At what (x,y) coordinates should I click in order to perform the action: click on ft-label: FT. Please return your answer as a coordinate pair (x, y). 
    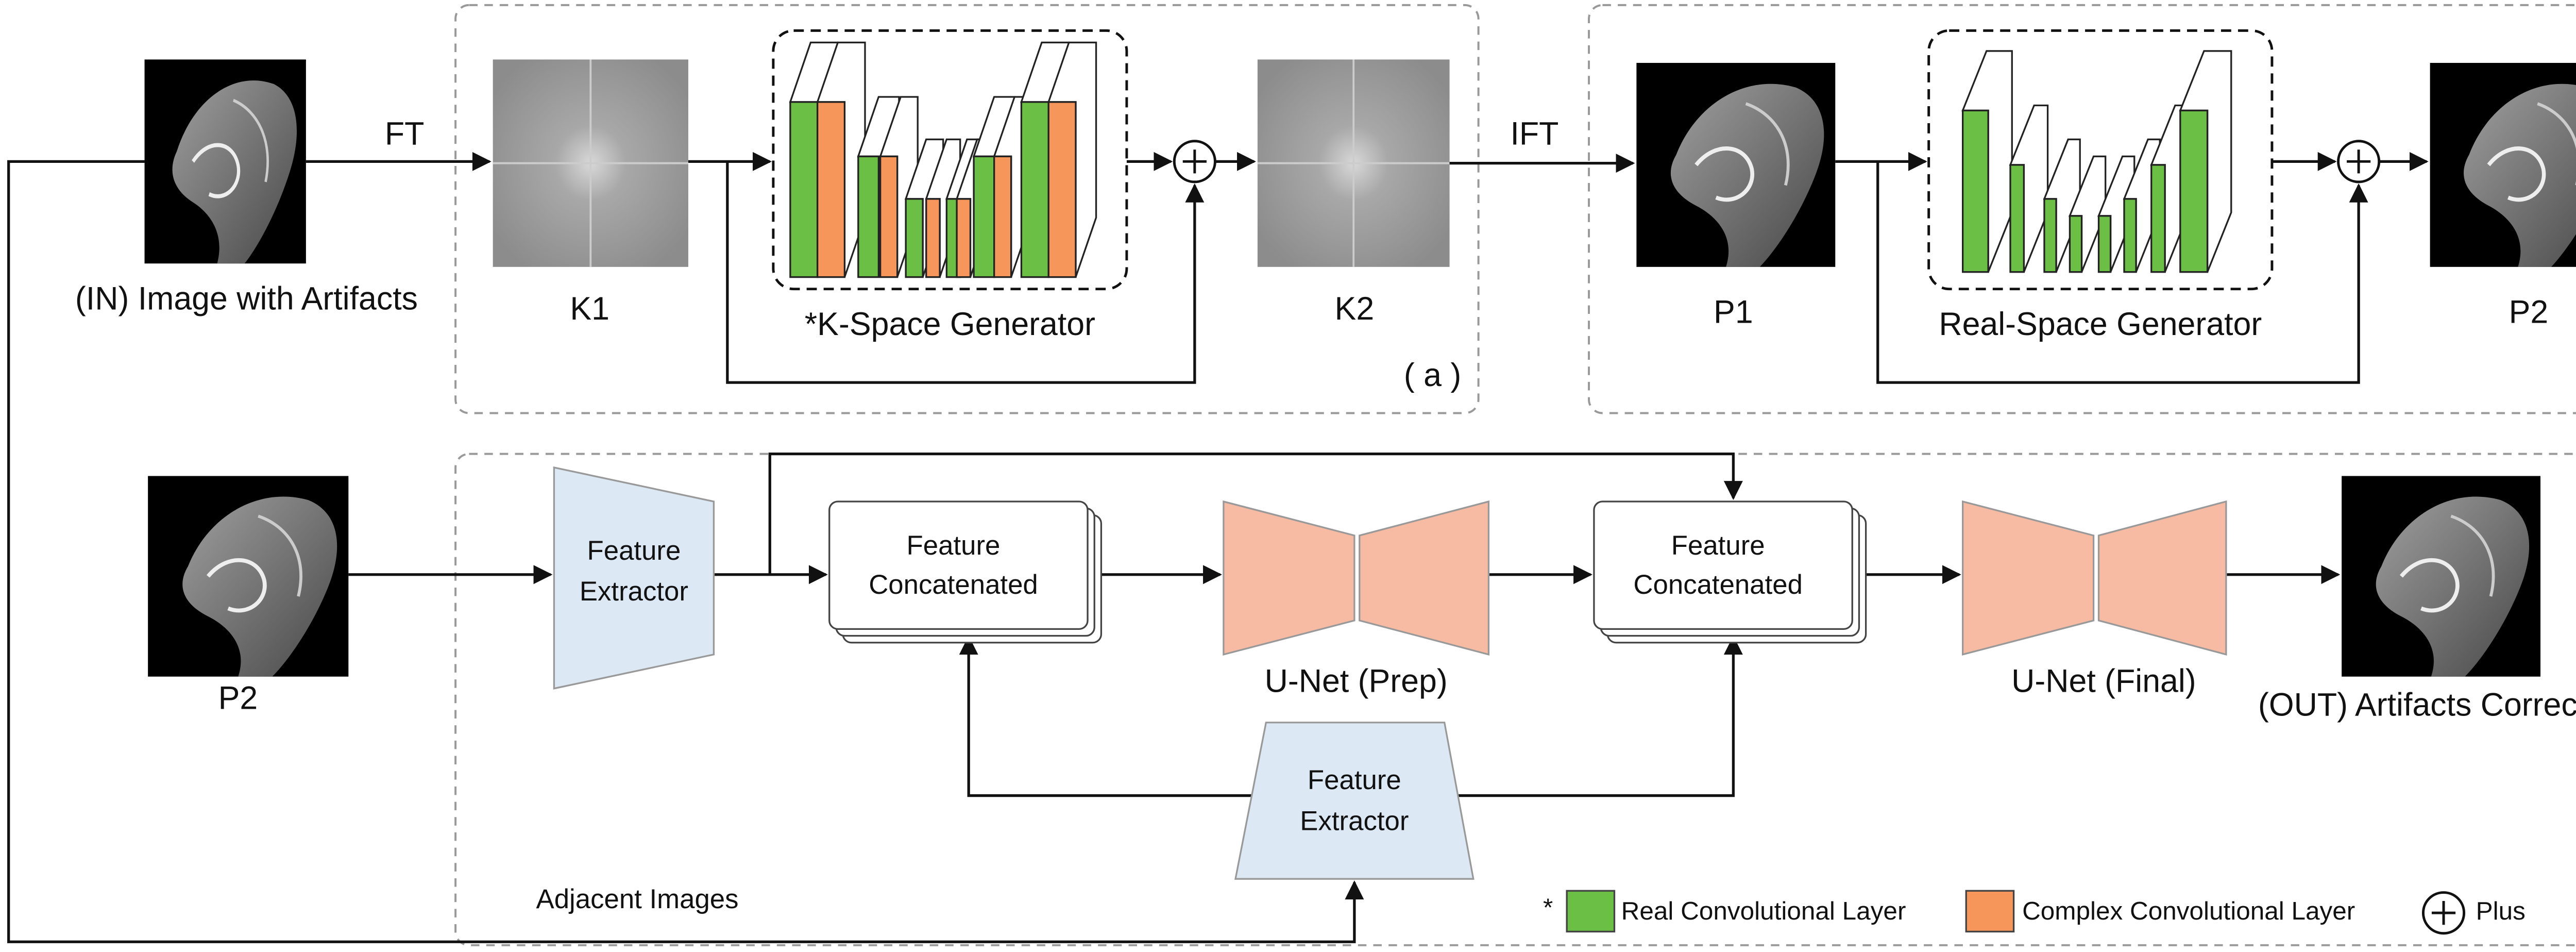
    Looking at the image, I should click on (405, 133).